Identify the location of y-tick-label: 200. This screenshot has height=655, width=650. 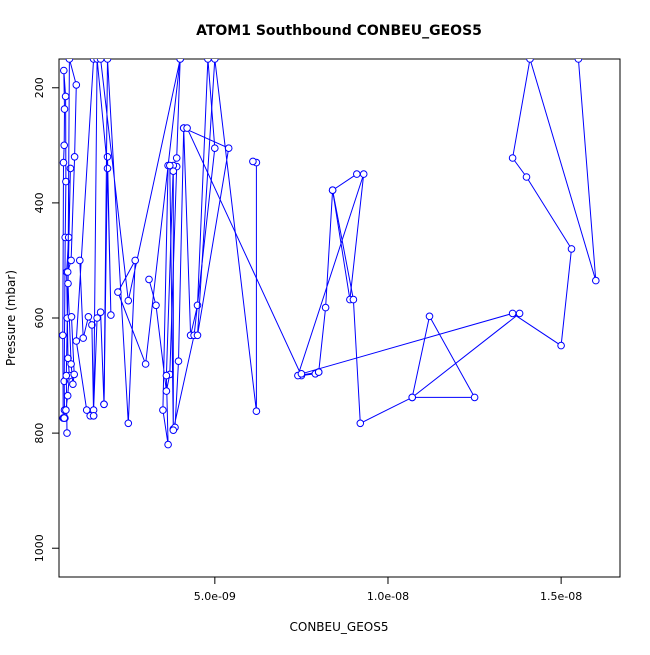
(39, 87).